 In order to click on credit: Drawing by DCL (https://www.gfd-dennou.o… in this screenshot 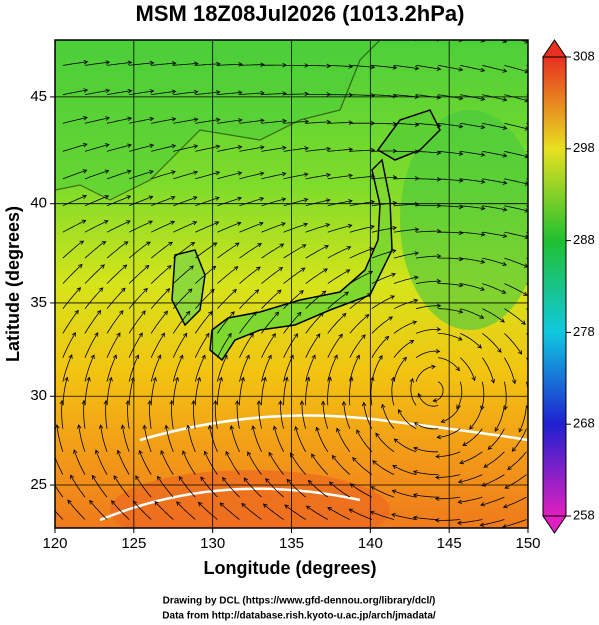, I will do `click(299, 601)`.